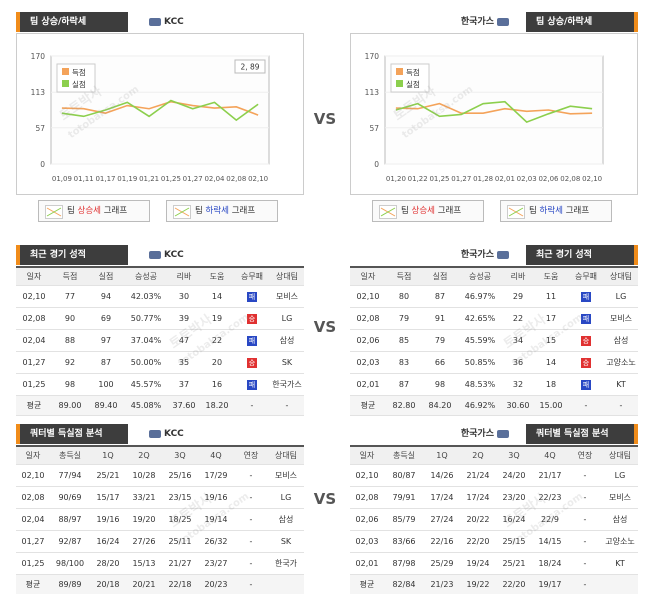  What do you see at coordinates (171, 179) in the screenshot?
I see `x-tick-label: 01,25` at bounding box center [171, 179].